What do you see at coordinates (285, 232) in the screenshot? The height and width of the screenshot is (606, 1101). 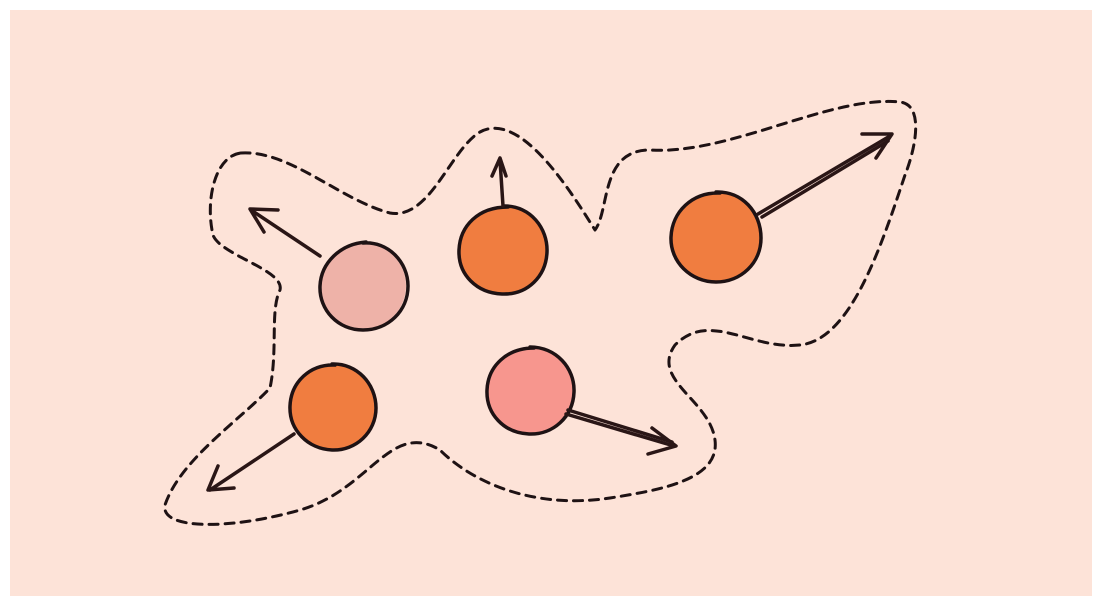 I see `velocity-arrow-up-left-icon` at bounding box center [285, 232].